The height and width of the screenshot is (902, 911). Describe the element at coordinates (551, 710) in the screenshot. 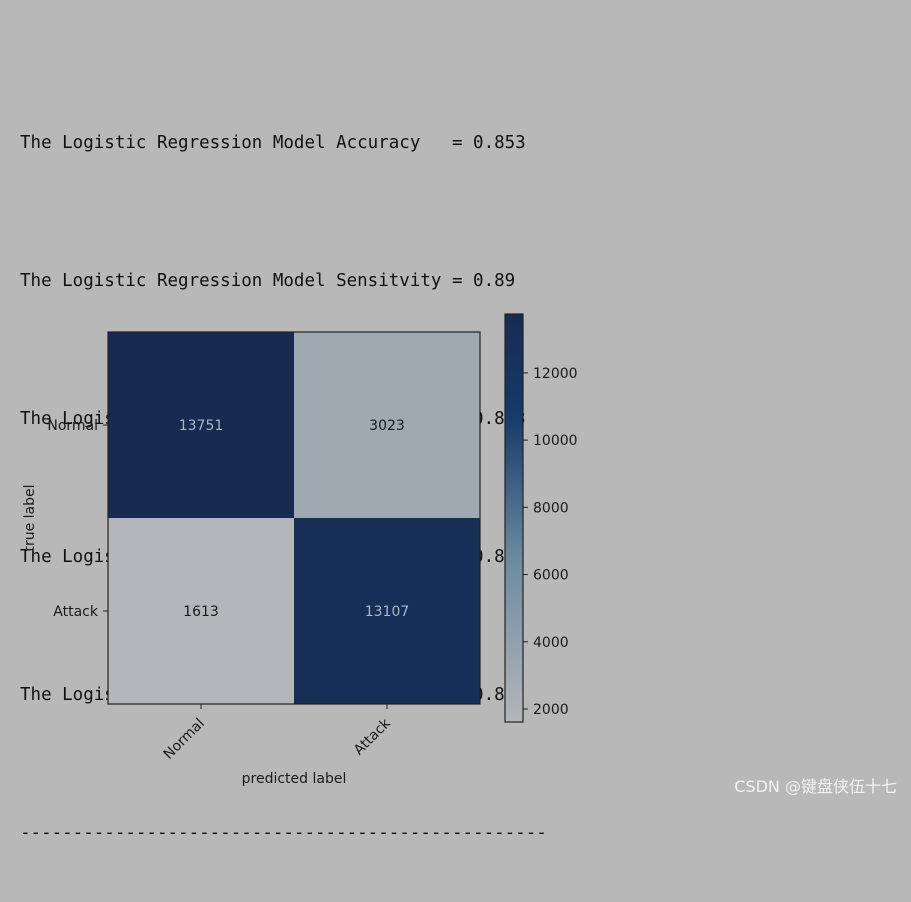

I see `colorbar-tick-label: 2000` at that location.